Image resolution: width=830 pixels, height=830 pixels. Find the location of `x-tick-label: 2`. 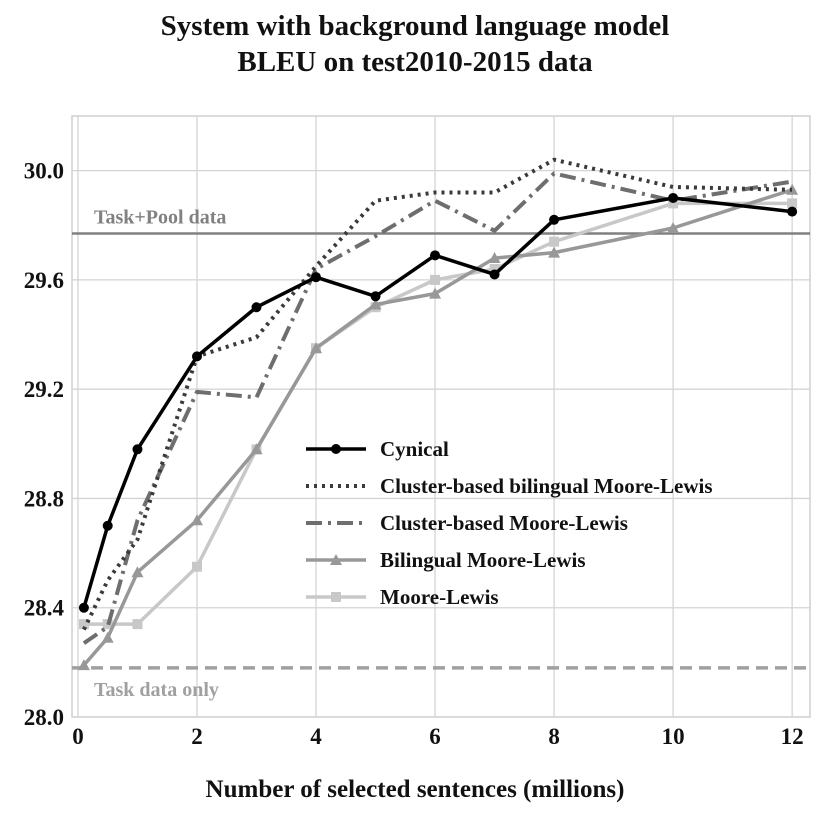

x-tick-label: 2 is located at coordinates (197, 736).